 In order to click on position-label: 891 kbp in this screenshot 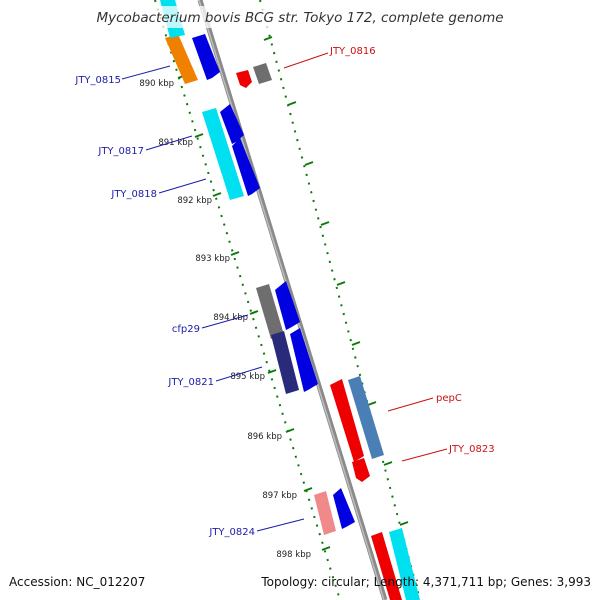, I will do `click(175, 143)`.